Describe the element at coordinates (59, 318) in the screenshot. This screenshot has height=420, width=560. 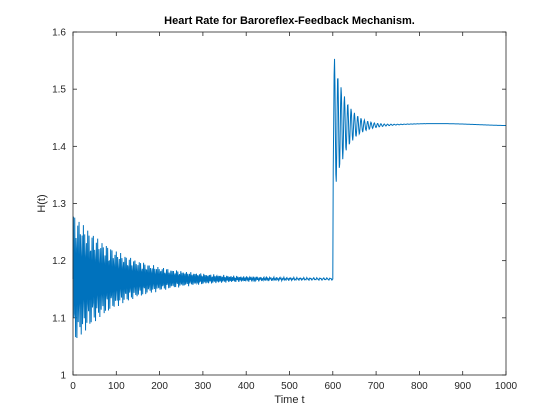
I see `y-tick-label: 1.1` at that location.